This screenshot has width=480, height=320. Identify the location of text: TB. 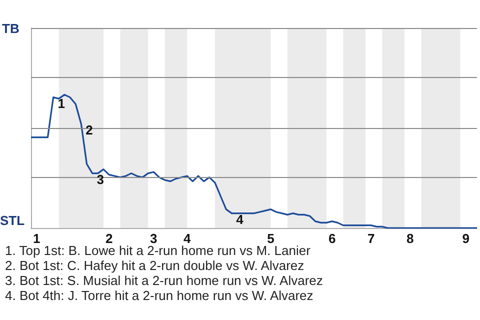
(11, 28).